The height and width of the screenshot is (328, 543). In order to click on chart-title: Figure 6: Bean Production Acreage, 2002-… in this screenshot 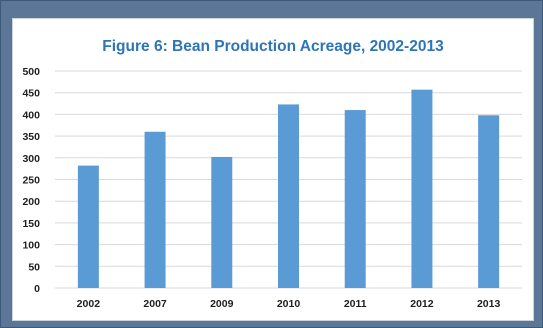, I will do `click(273, 46)`.